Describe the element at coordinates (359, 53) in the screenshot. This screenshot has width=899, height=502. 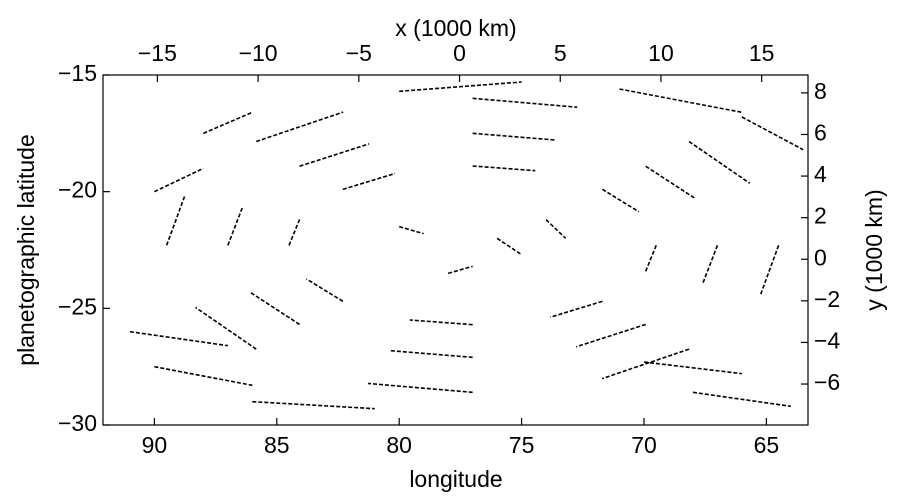
I see `tick-label: −5` at that location.